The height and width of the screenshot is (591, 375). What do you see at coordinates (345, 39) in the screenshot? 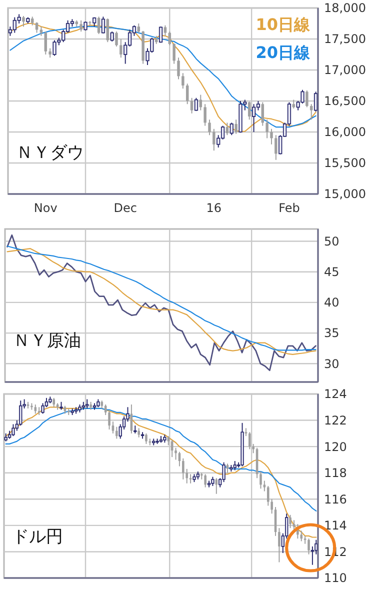
I see `y-tick-label: 17,500` at bounding box center [345, 39].